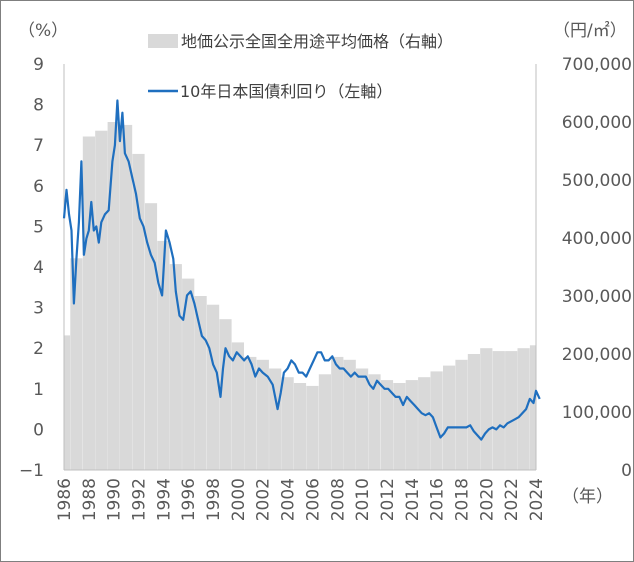 This screenshot has height=562, width=634. Describe the element at coordinates (597, 355) in the screenshot. I see `right-tick-label: 200,000` at that location.